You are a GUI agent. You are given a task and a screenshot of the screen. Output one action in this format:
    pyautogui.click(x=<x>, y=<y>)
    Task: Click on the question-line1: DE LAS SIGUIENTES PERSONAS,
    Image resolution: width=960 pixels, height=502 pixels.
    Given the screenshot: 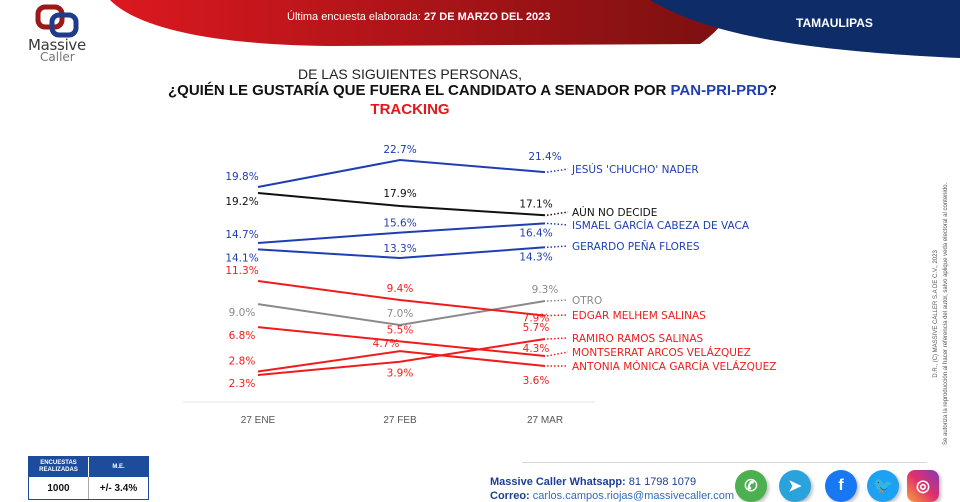 What is the action you would take?
    pyautogui.click(x=410, y=74)
    